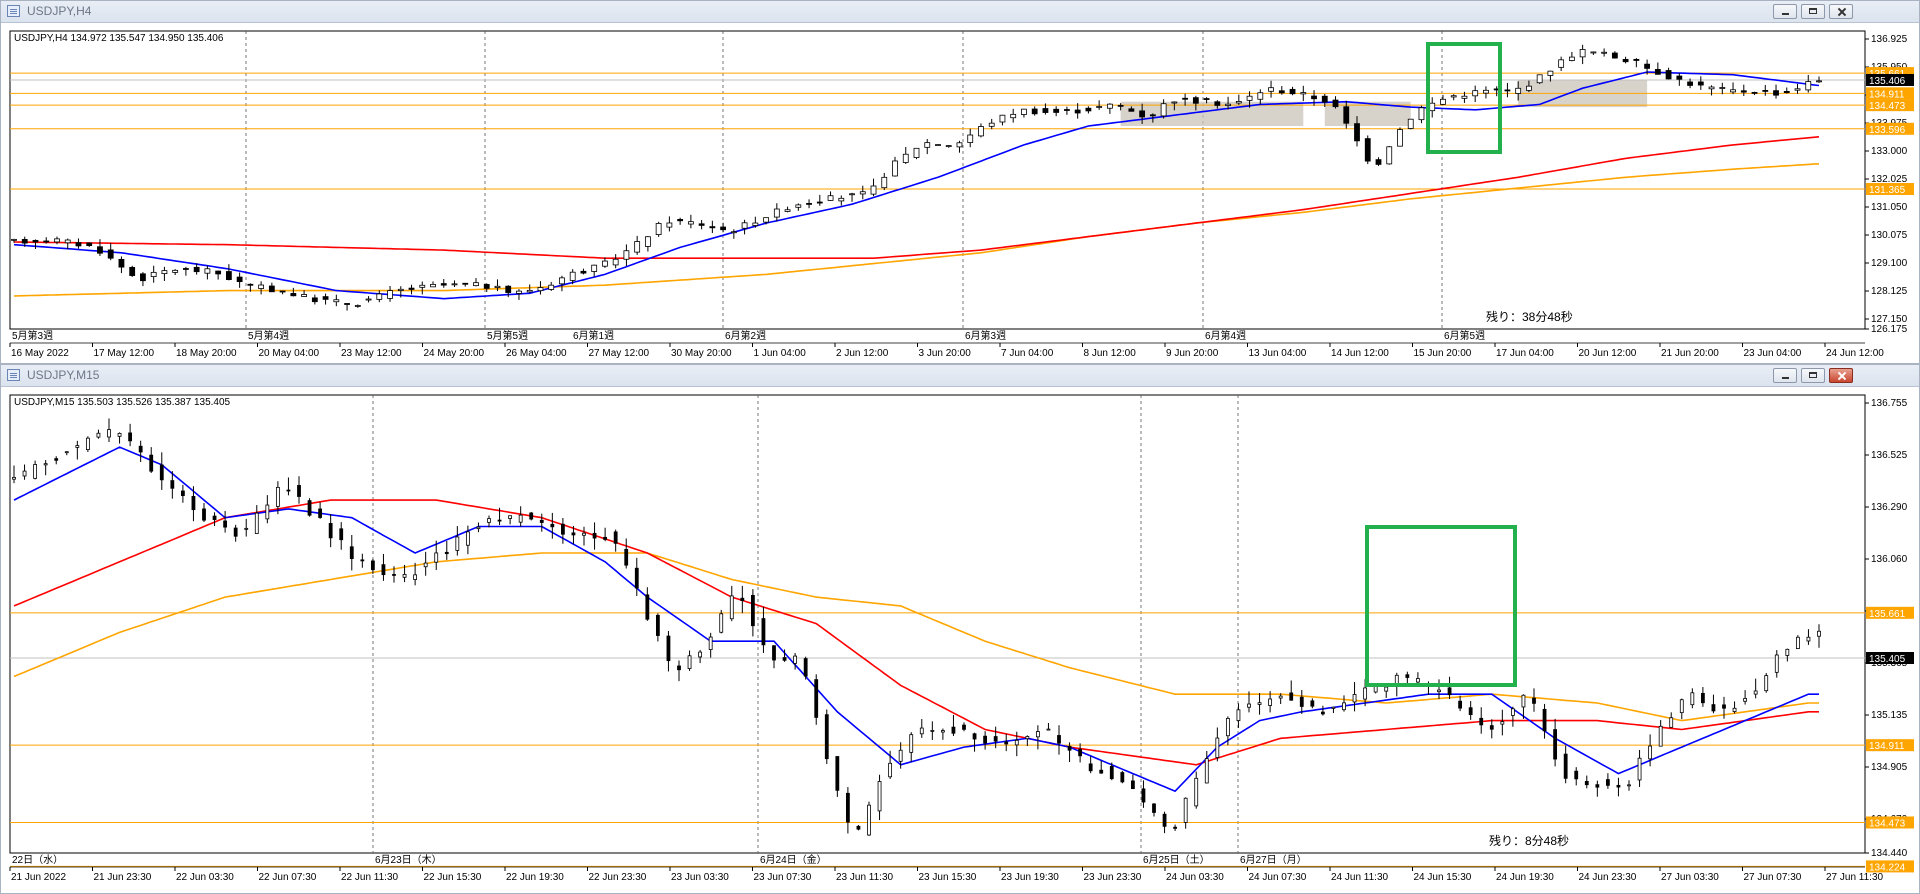  Describe the element at coordinates (1889, 715) in the screenshot. I see `y-tick-label: 135.135` at that location.